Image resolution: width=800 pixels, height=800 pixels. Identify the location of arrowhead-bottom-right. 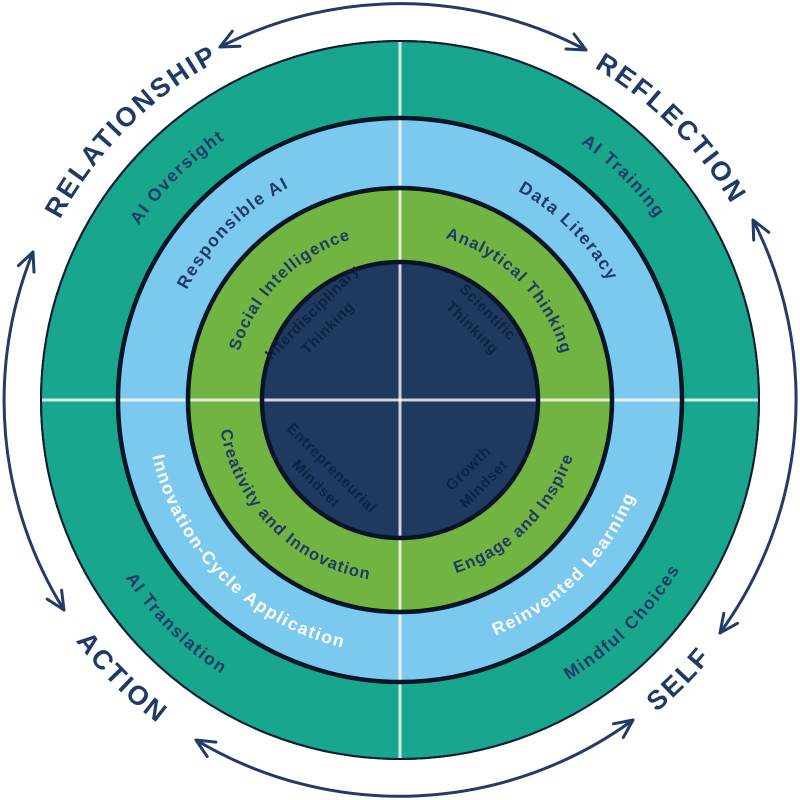
(623, 728).